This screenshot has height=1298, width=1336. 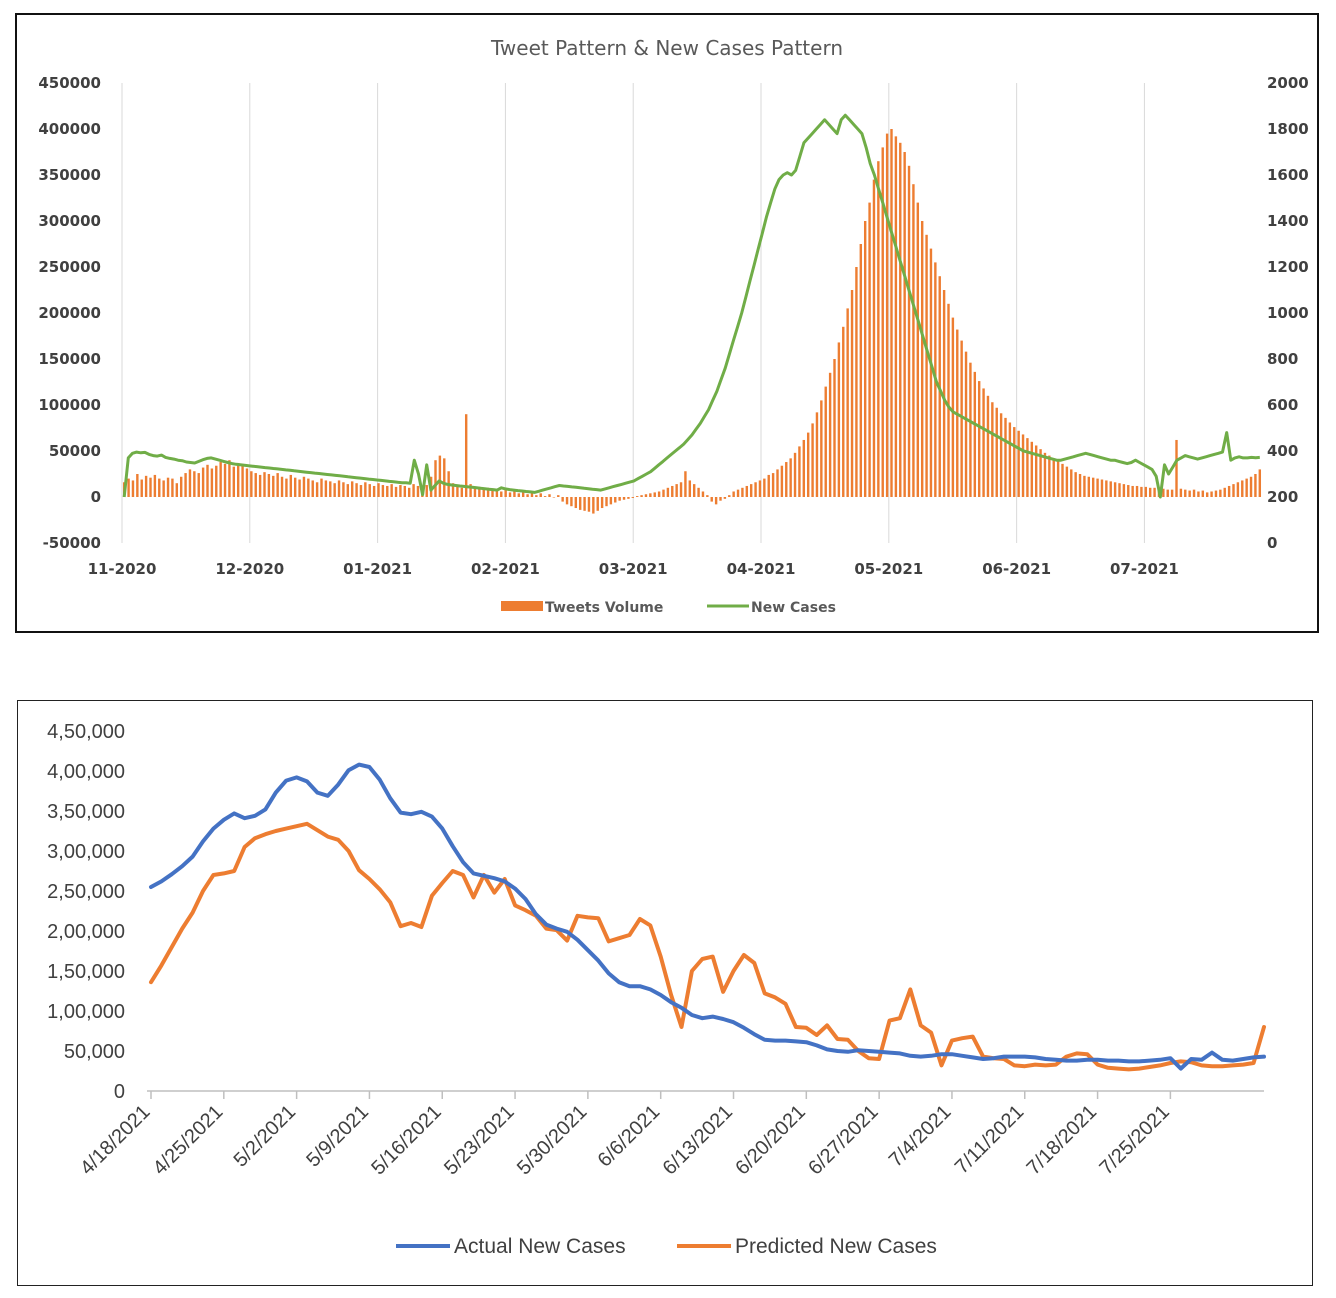 What do you see at coordinates (770, 1140) in the screenshot?
I see `chart2-x-tick: 6/20/2021` at bounding box center [770, 1140].